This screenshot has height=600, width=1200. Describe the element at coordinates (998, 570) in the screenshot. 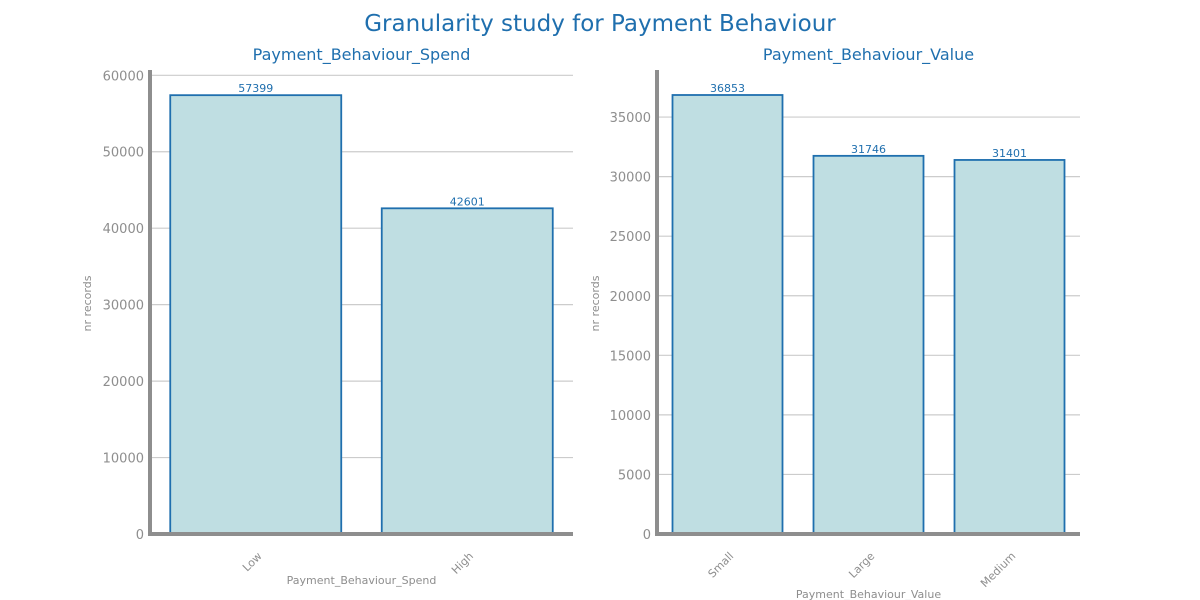

I see `x-tick-label: Medium` at that location.